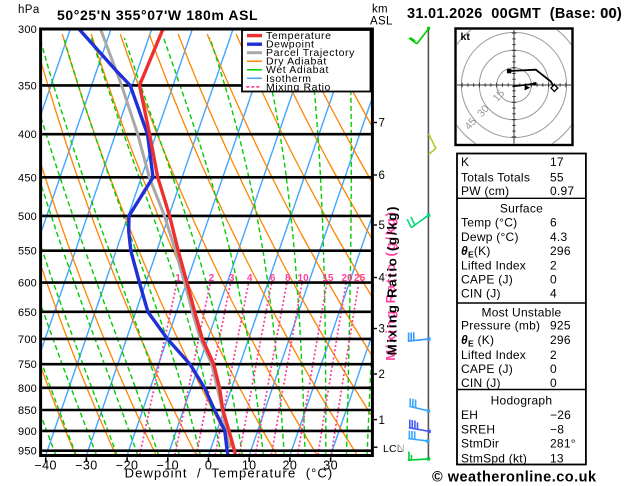 The image size is (629, 486). I want to click on svg-text: LCL, so click(393, 449).